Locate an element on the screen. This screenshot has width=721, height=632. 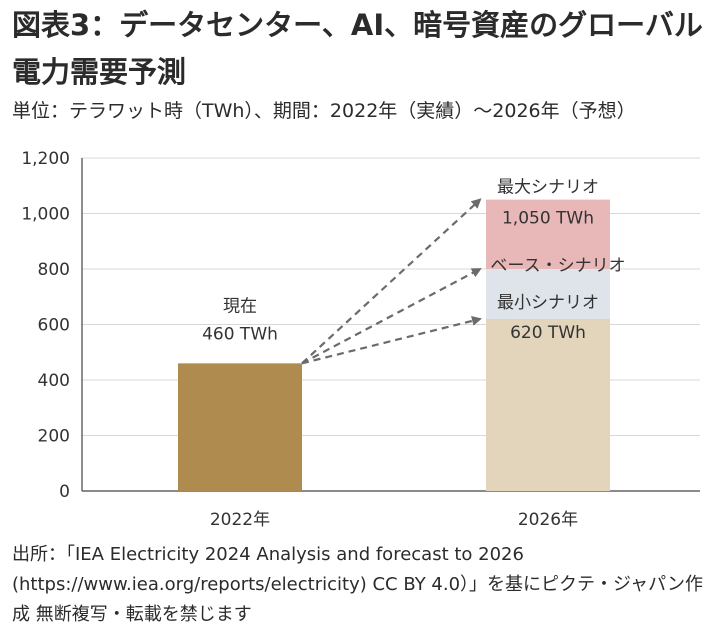
y-tick-label: 0 is located at coordinates (64, 492).